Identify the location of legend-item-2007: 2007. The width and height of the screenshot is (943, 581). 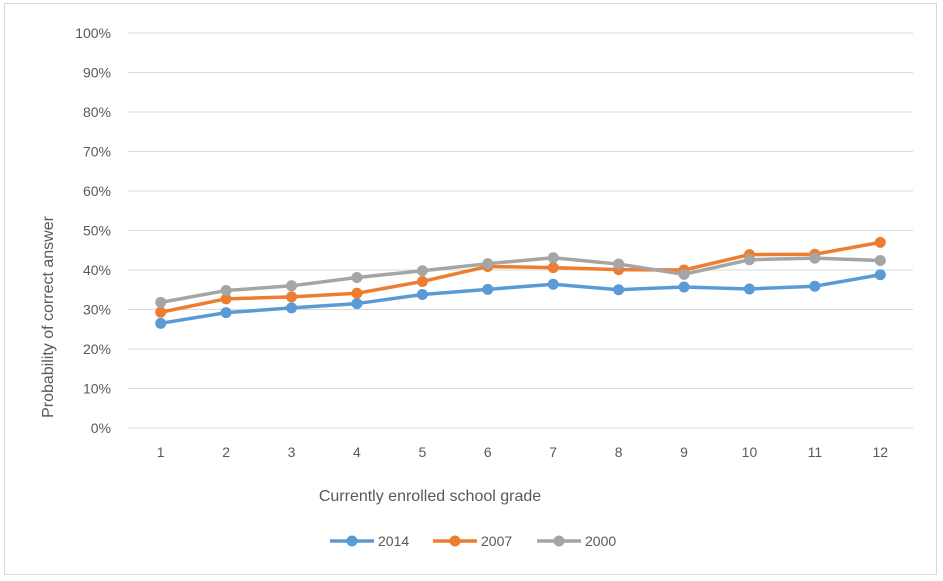
(472, 541).